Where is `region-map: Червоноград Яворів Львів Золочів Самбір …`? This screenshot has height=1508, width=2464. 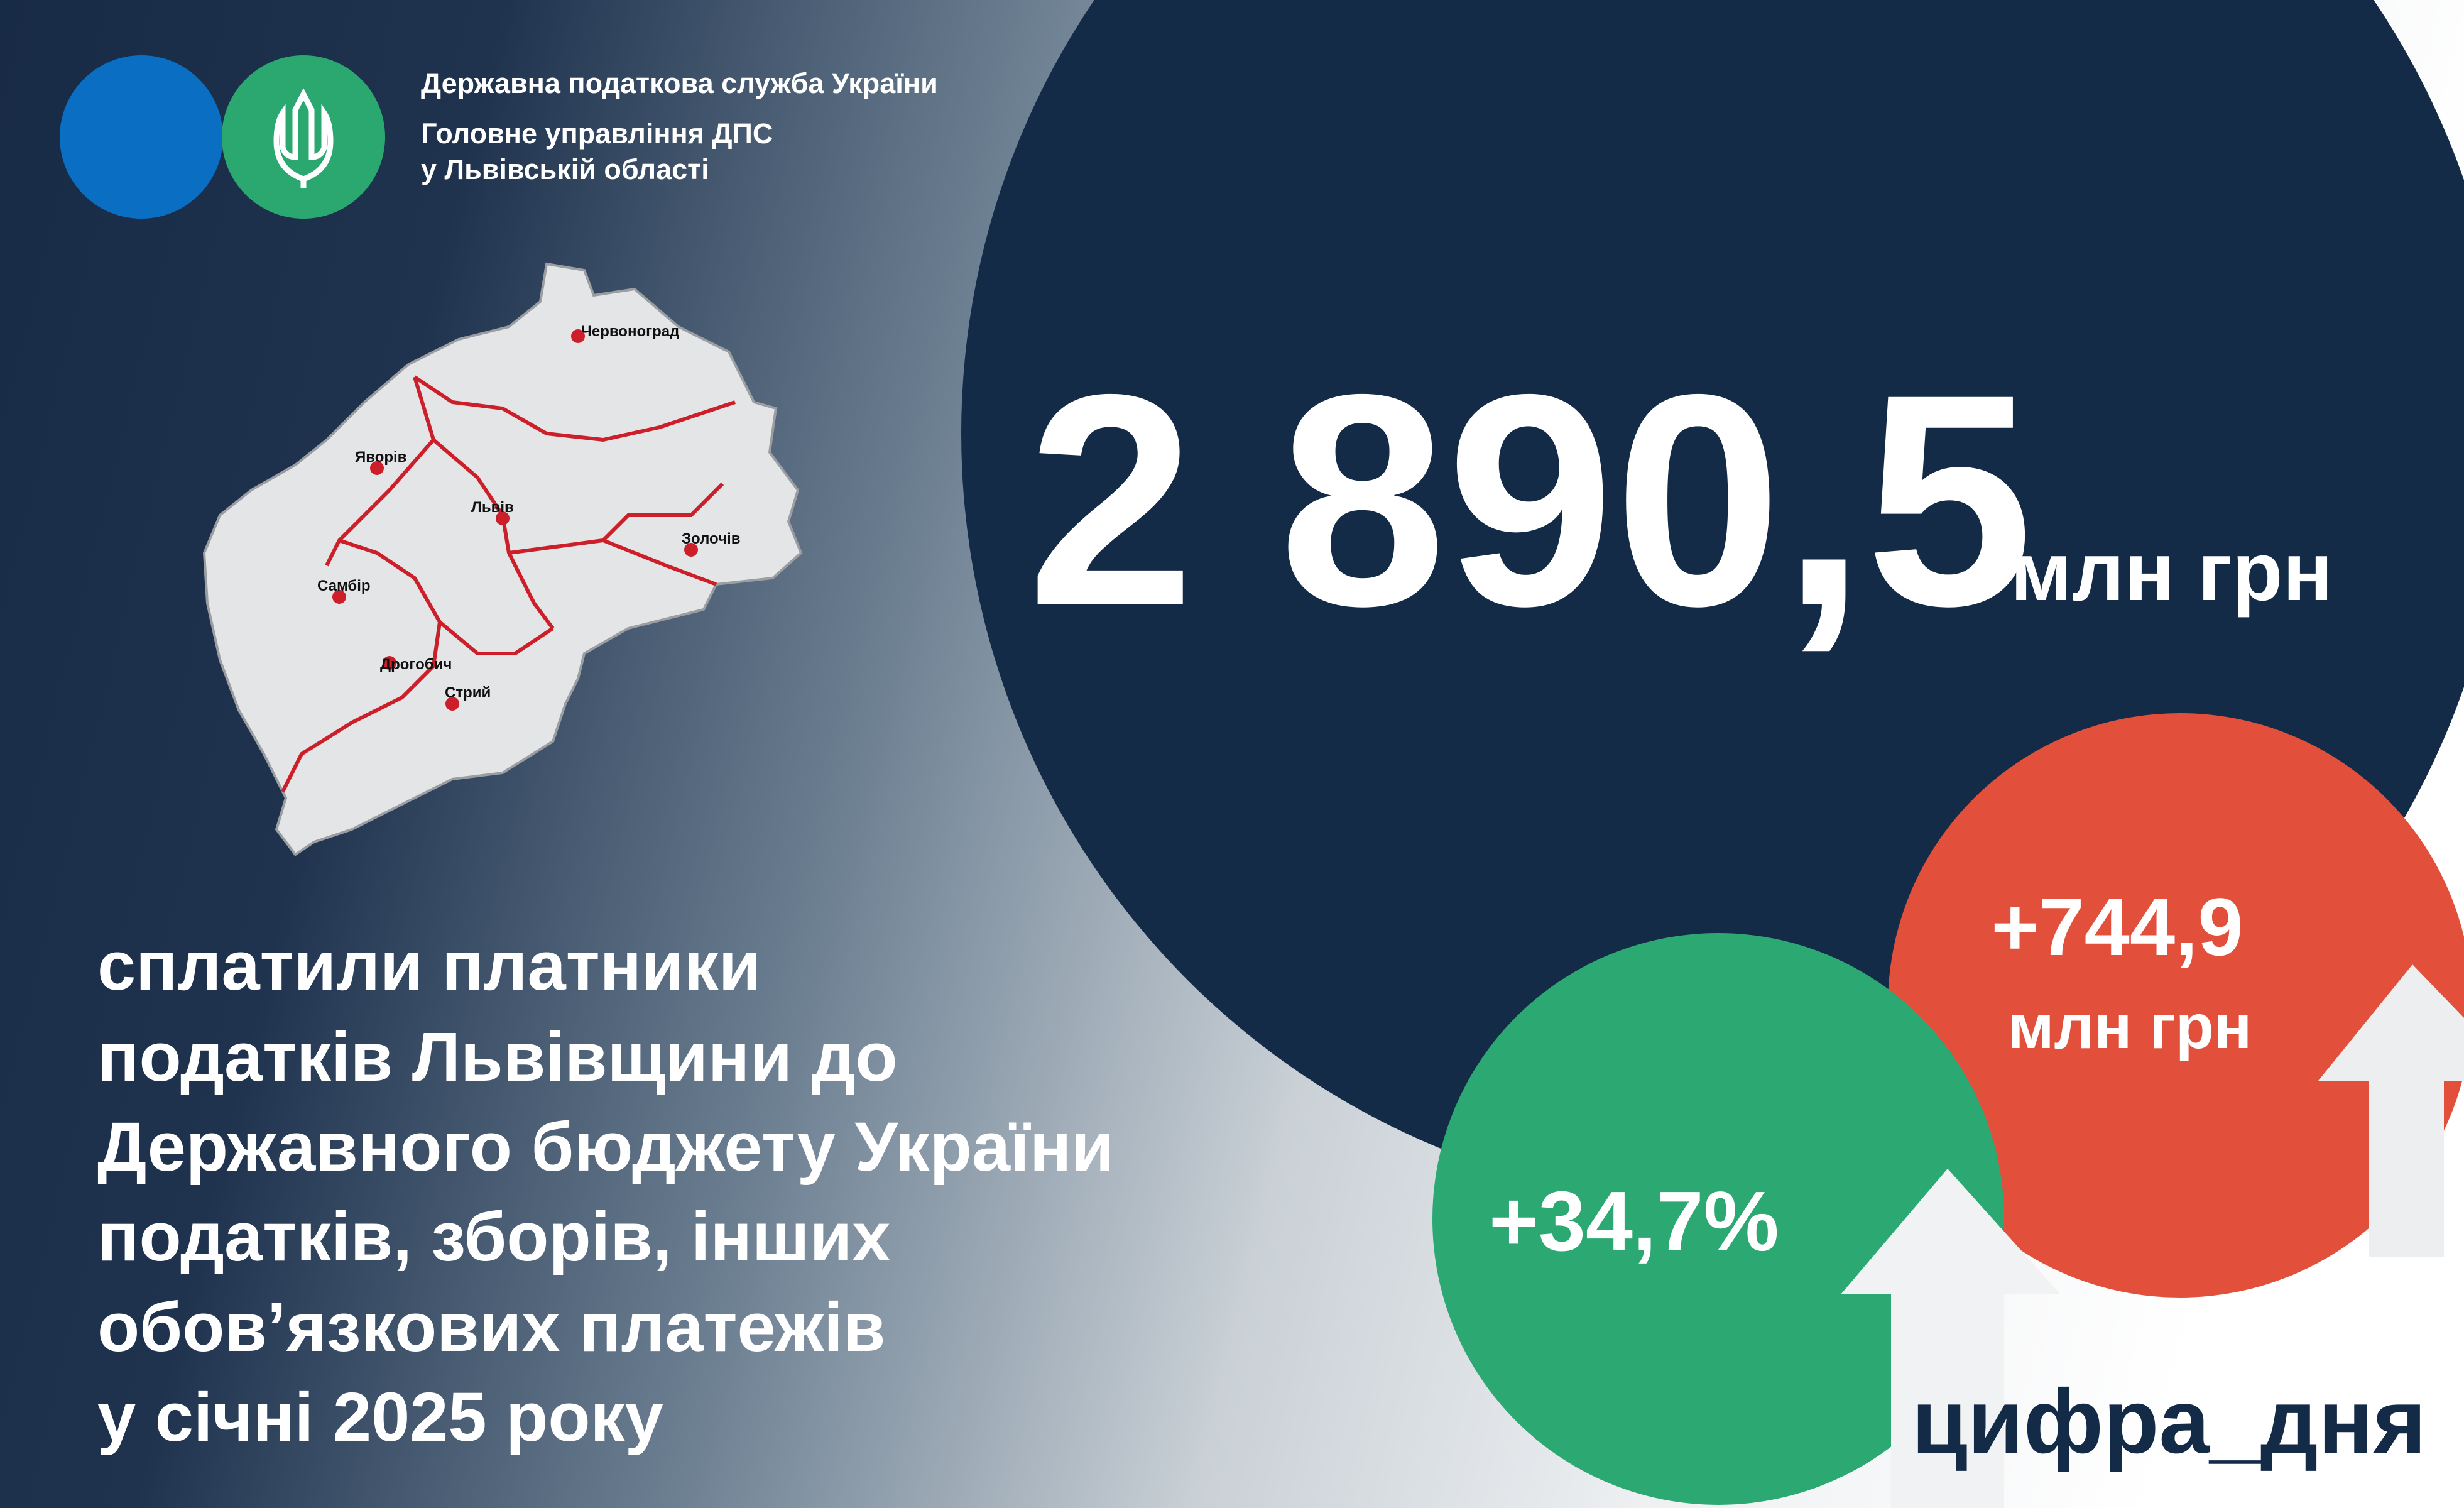
region-map: Червоноград Яворів Львів Золочів Самбір … is located at coordinates (503, 559).